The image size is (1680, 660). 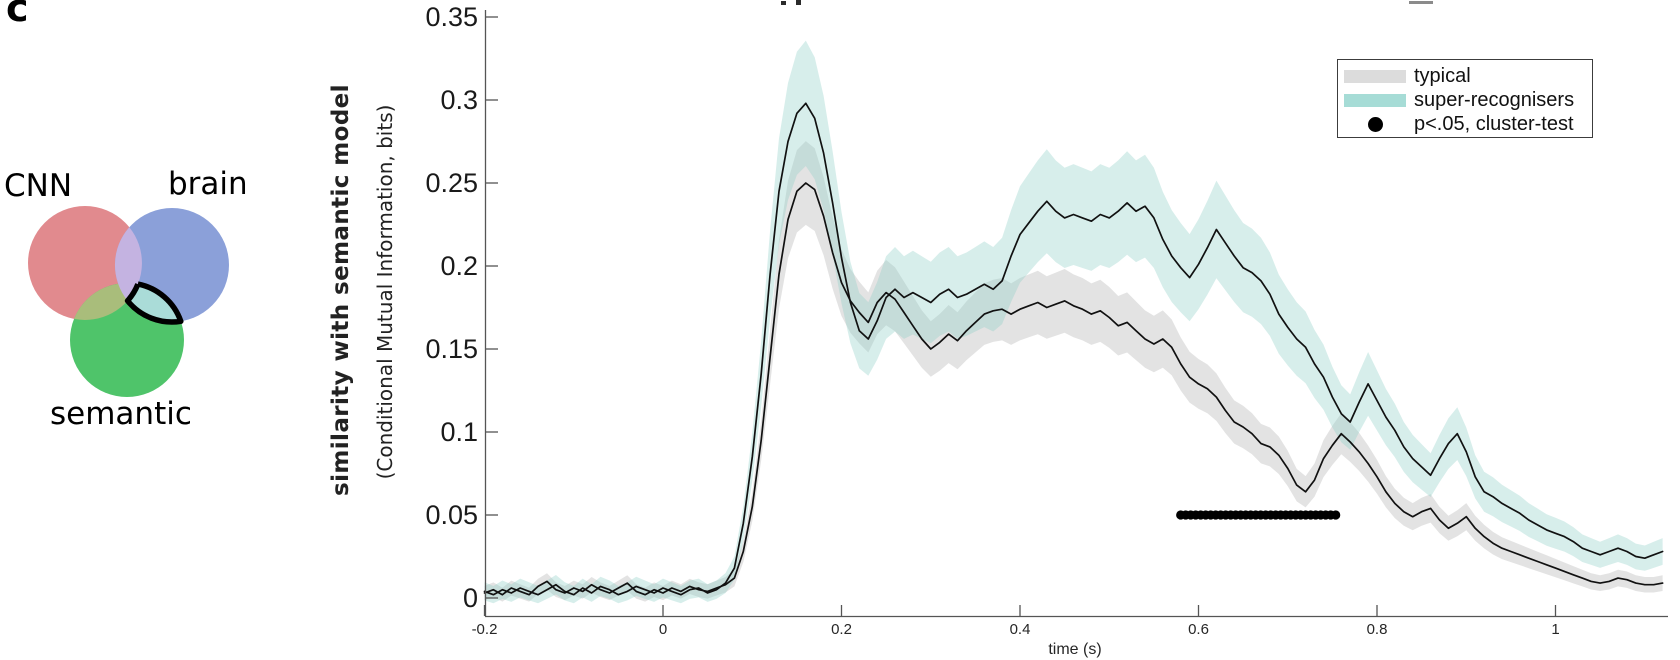 What do you see at coordinates (1020, 629) in the screenshot?
I see `x-tick-label: 0.4` at bounding box center [1020, 629].